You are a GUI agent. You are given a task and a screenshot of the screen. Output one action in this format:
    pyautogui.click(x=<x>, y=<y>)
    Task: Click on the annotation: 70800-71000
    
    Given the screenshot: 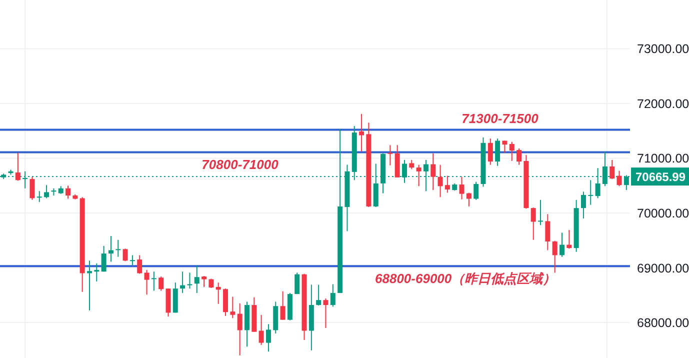 What is the action you would take?
    pyautogui.click(x=241, y=164)
    